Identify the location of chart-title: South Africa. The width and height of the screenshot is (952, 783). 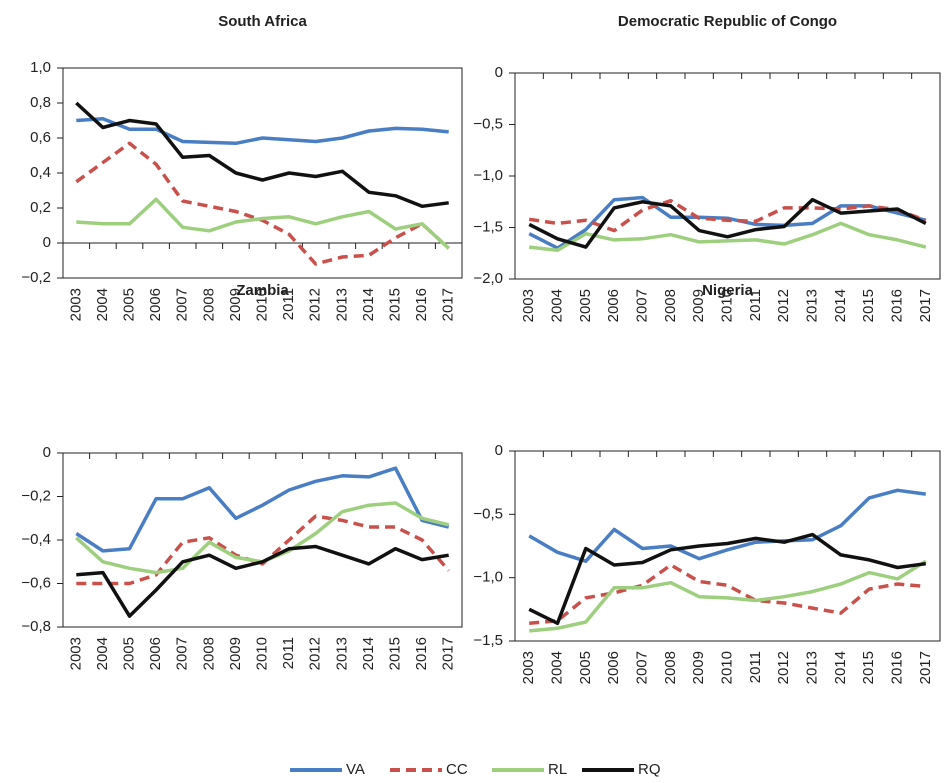
(262, 21).